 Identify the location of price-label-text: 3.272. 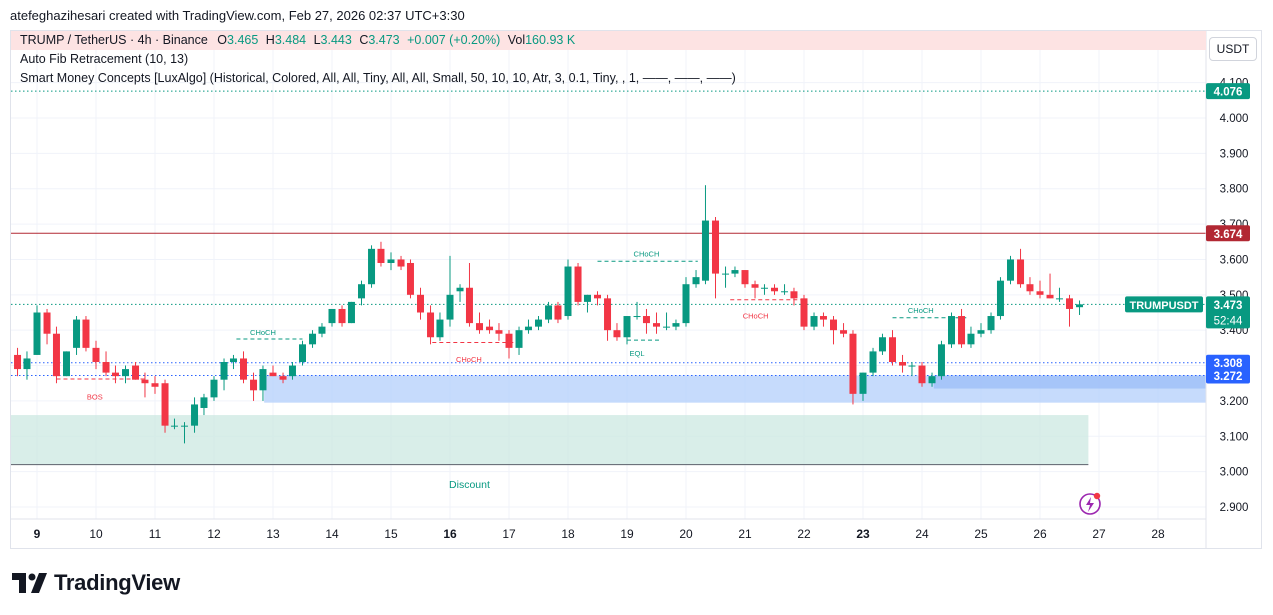
(1228, 377).